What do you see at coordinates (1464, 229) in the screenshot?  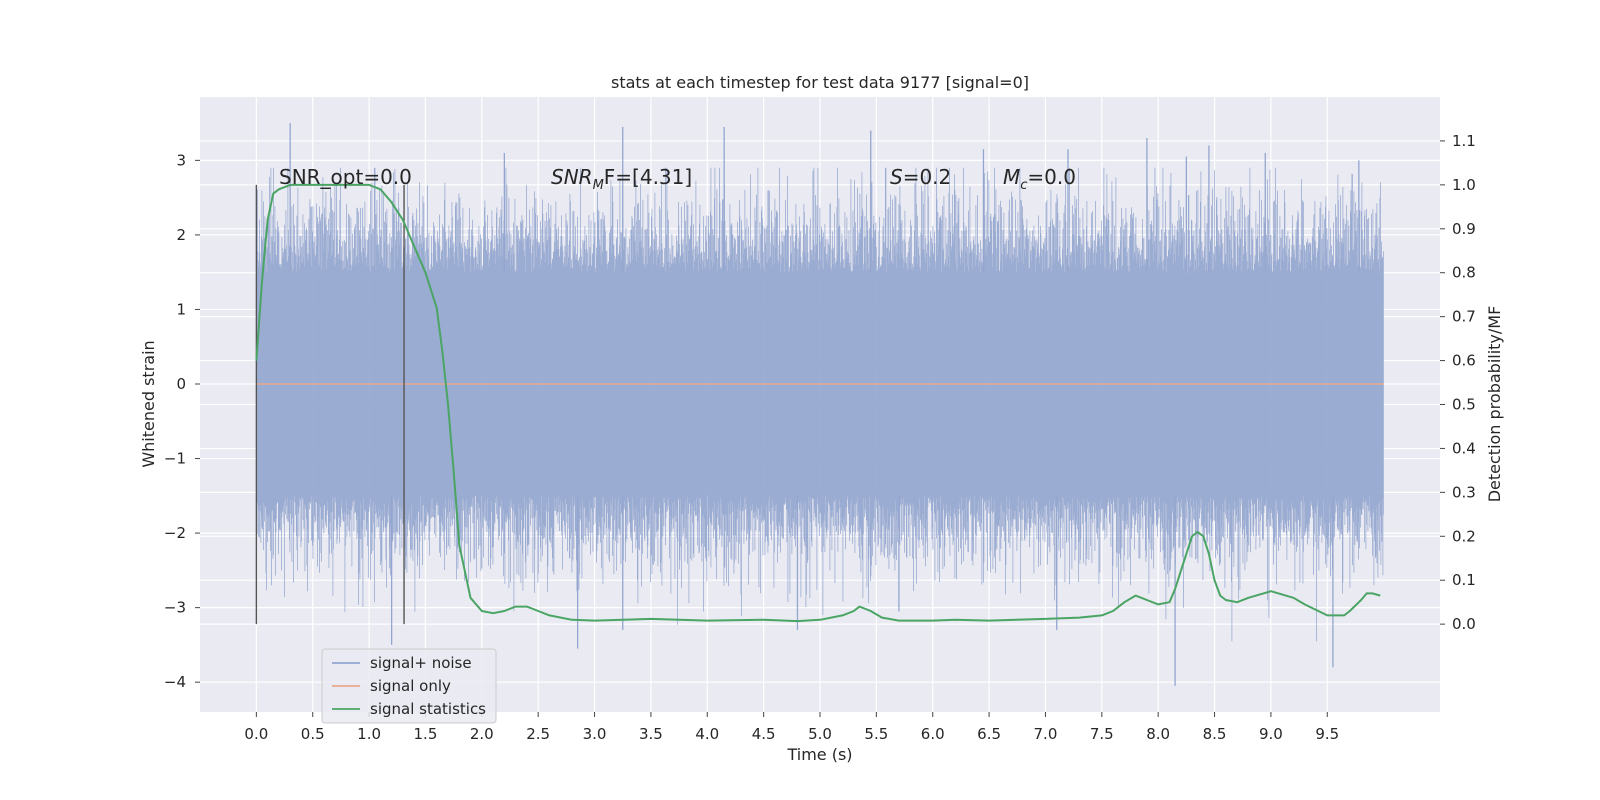 I see `right-y-tick-label: 0.9` at bounding box center [1464, 229].